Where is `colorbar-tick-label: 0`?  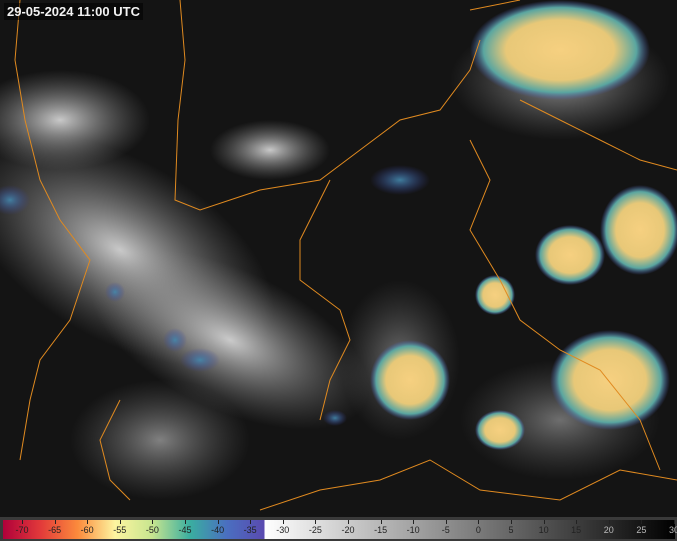
colorbar-tick-label: 0 is located at coordinates (478, 530).